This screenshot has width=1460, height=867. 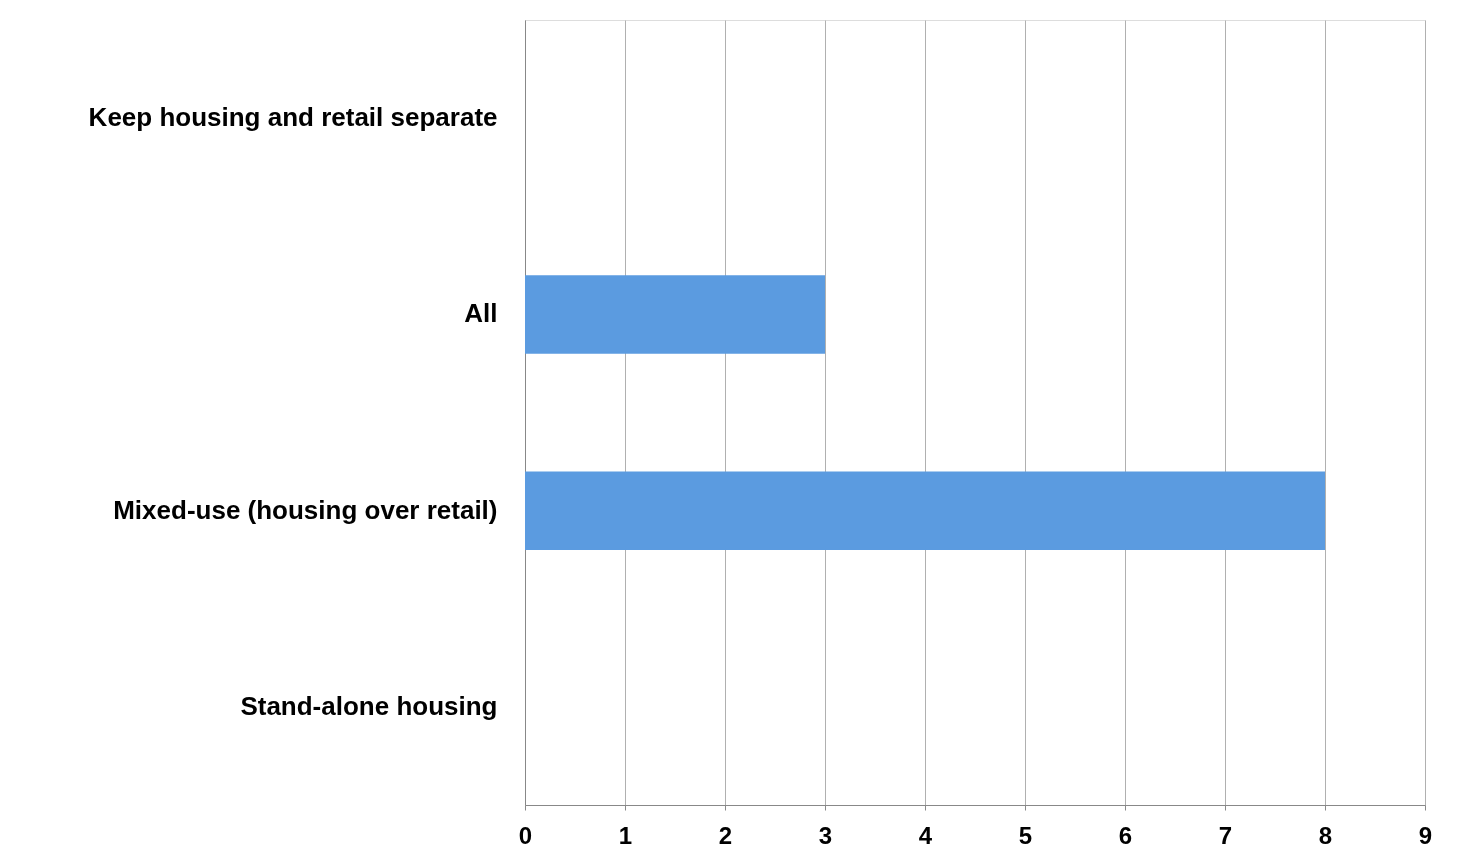 What do you see at coordinates (925, 835) in the screenshot?
I see `x-tick-label: 4` at bounding box center [925, 835].